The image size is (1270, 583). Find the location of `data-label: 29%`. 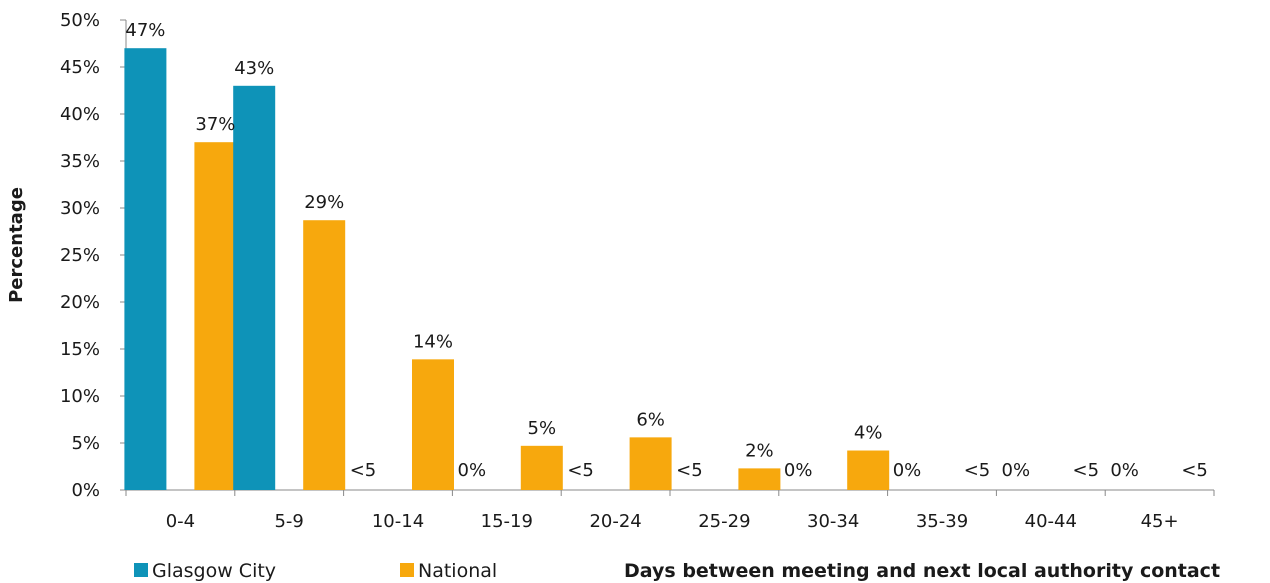

data-label: 29% is located at coordinates (324, 202).